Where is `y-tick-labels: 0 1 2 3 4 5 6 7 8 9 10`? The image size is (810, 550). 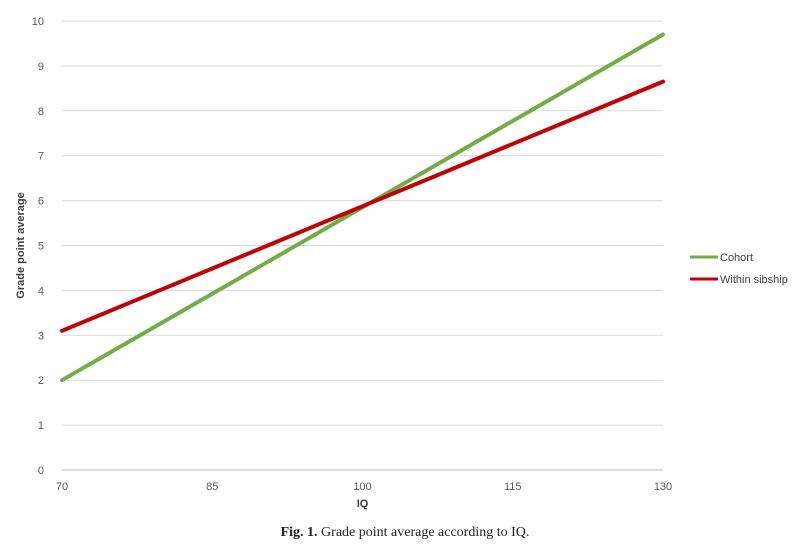 y-tick-labels: 0 1 2 3 4 5 6 7 8 9 10 is located at coordinates (38, 246).